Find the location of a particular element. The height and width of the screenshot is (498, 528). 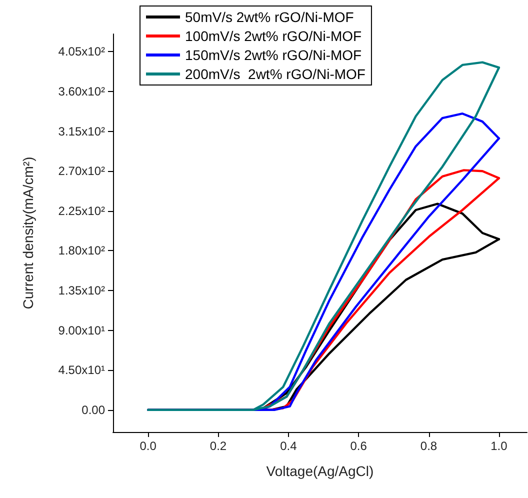

x-tick-label: 0.4 is located at coordinates (289, 446).